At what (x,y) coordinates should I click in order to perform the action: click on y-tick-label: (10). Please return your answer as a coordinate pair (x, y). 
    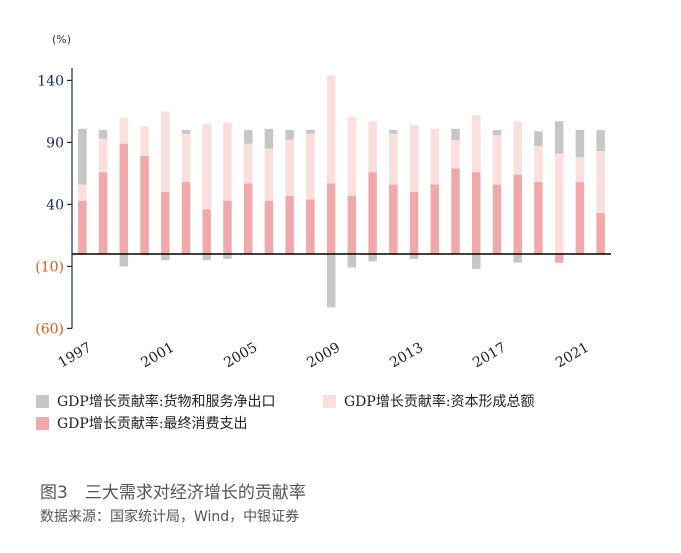
    Looking at the image, I should click on (49, 267).